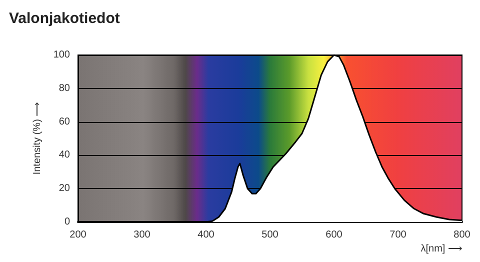 The width and height of the screenshot is (480, 262). What do you see at coordinates (64, 122) in the screenshot?
I see `y-tick-label: 60` at bounding box center [64, 122].